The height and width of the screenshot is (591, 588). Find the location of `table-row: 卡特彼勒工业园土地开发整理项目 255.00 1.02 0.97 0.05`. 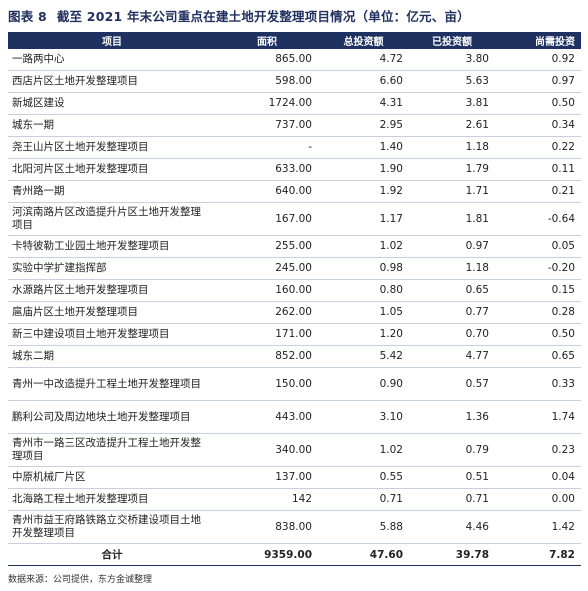

table-row: 卡特彼勒工业园土地开发整理项目 255.00 1.02 0.97 0.05 is located at coordinates (294, 246).